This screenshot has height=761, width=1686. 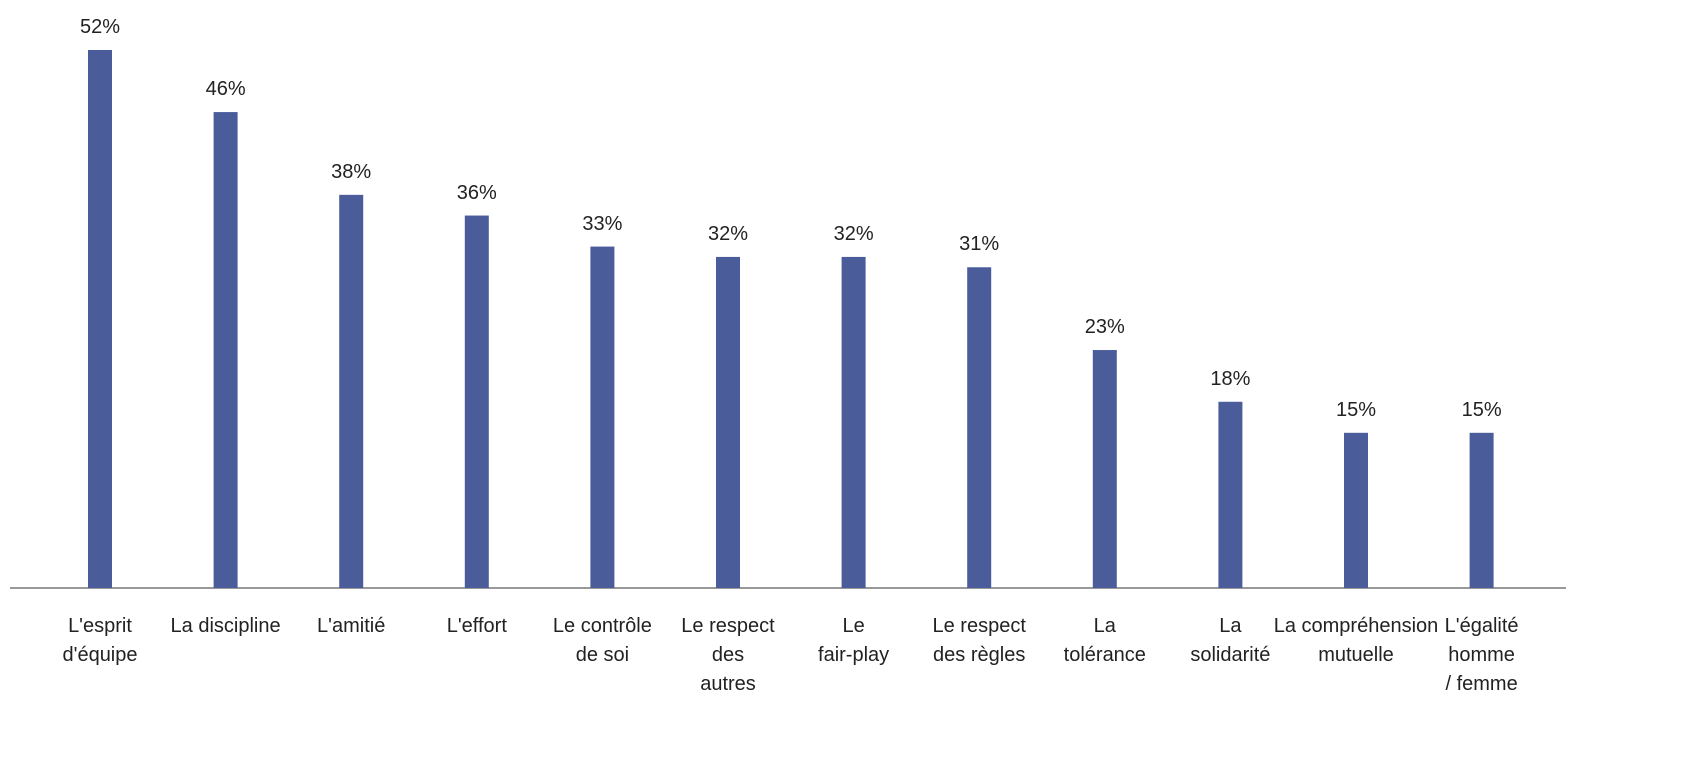 I want to click on data-label: 18%, so click(x=1230, y=378).